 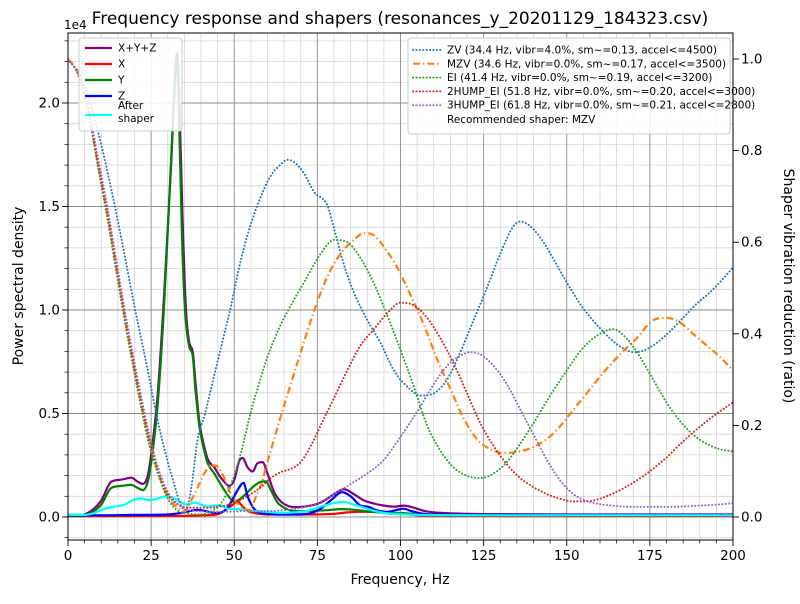 What do you see at coordinates (121, 81) in the screenshot?
I see `legend-label: Y` at bounding box center [121, 81].